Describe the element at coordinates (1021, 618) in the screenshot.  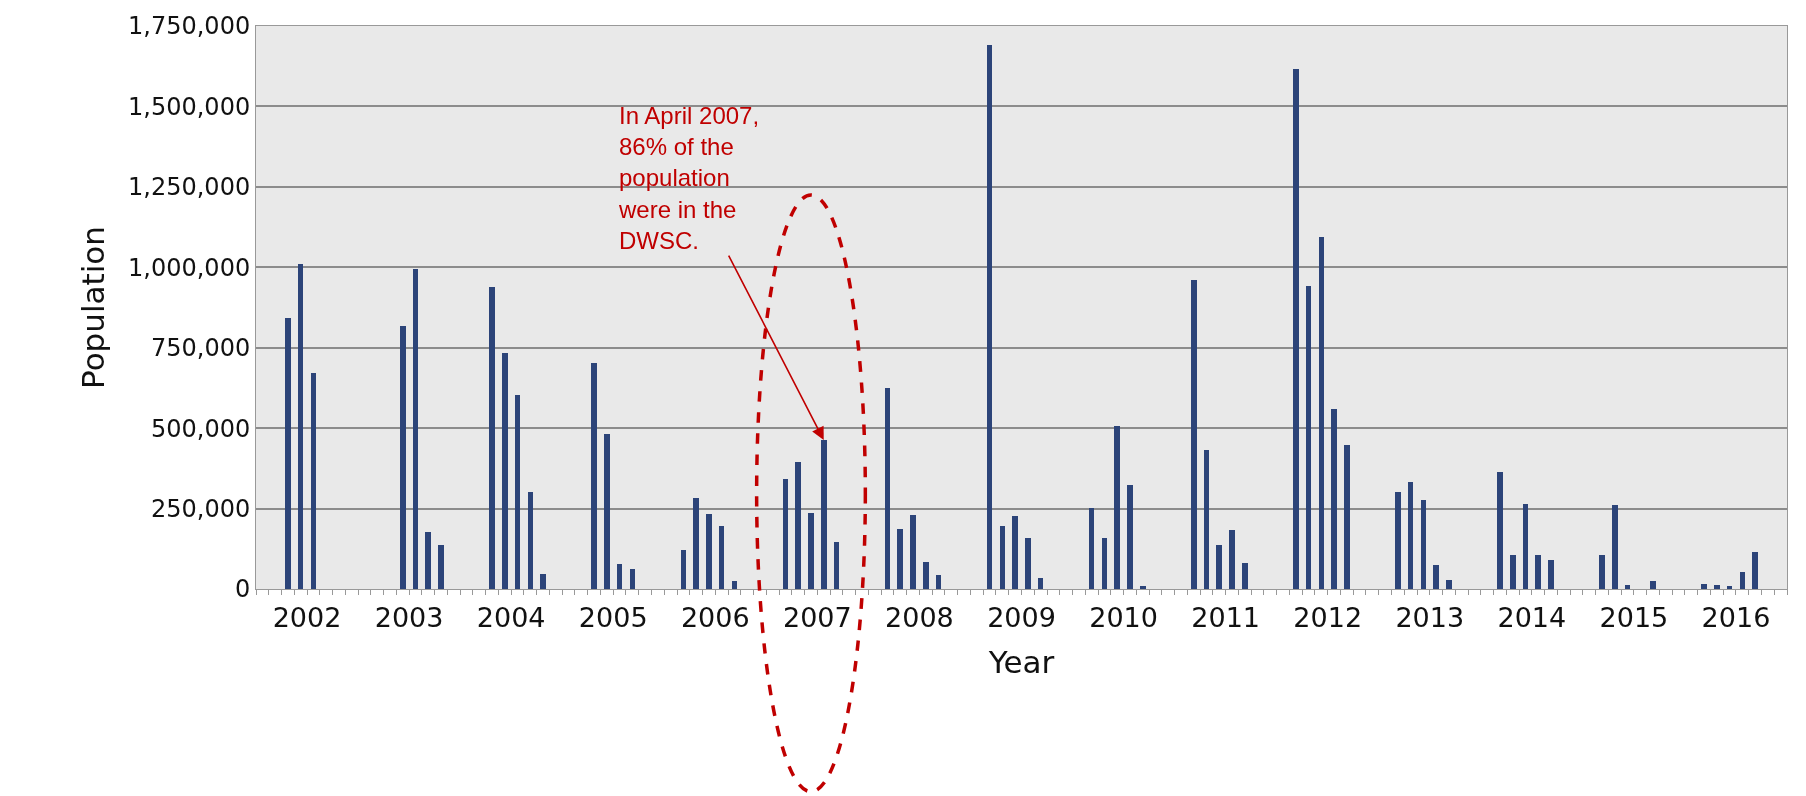
I see `x-tick-label: 2009` at that location.